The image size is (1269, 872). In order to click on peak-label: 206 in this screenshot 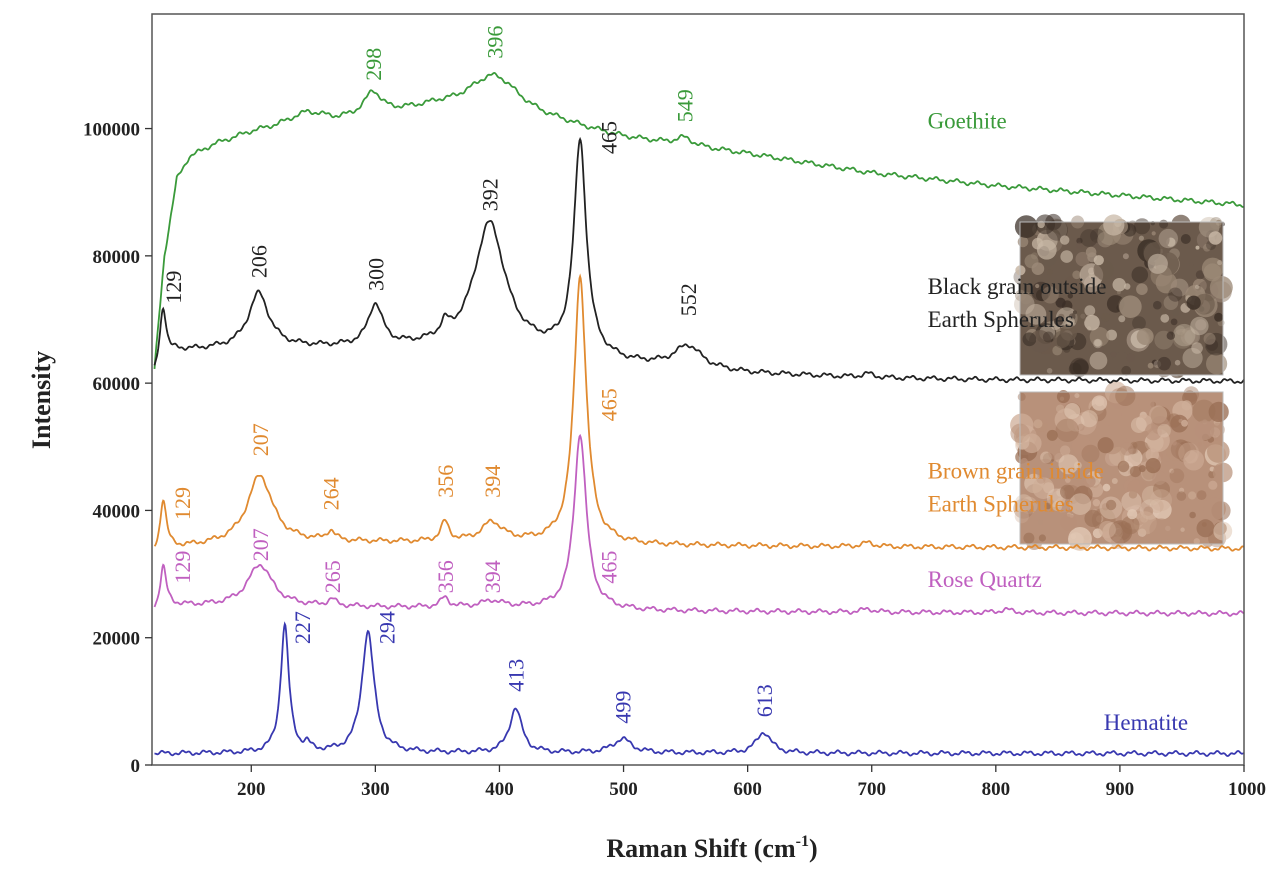, I will do `click(259, 261)`.